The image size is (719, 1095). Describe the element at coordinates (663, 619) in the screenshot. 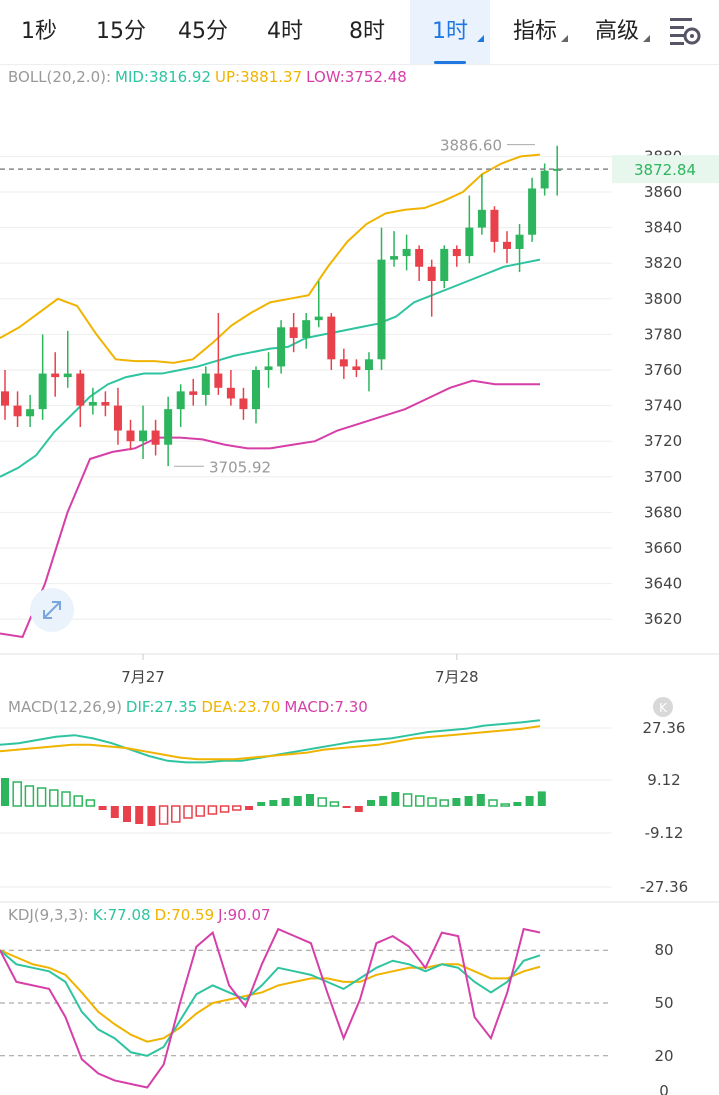

I see `main-y-tick-label: 3620` at that location.